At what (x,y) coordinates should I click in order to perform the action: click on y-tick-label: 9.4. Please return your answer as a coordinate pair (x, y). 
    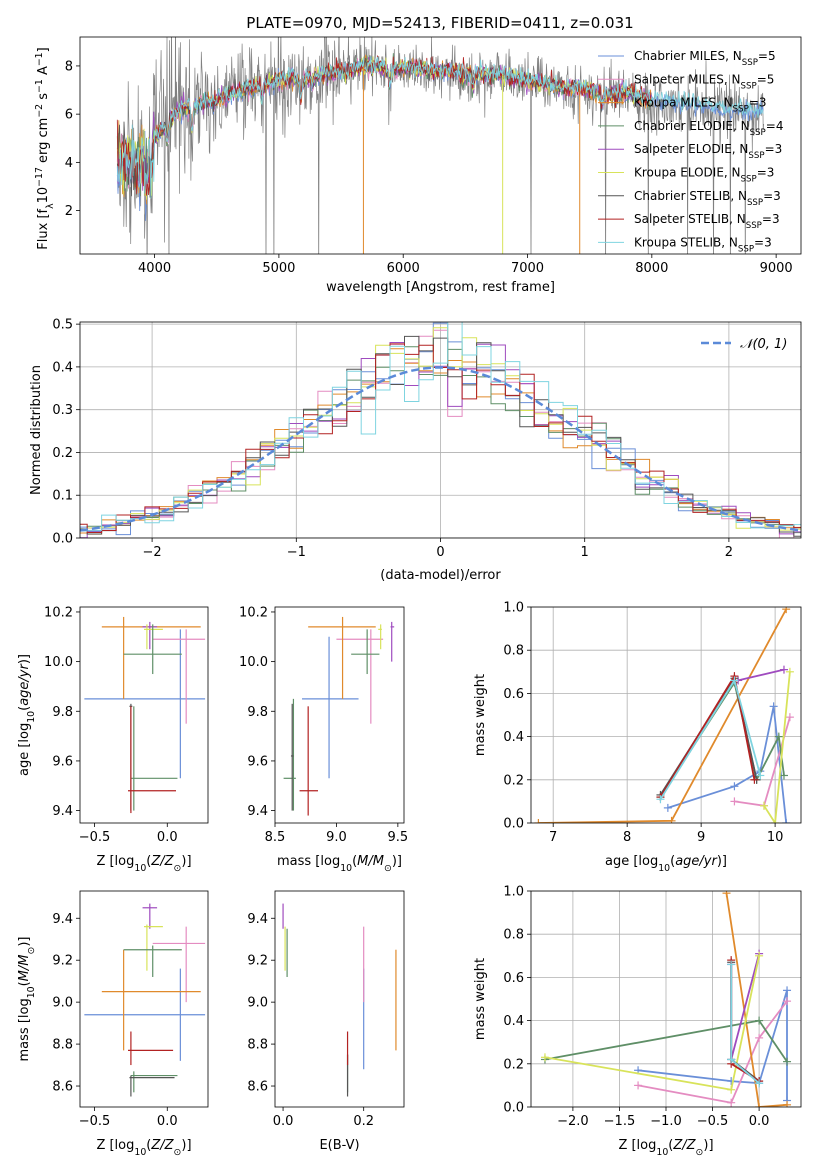
    Looking at the image, I should click on (62, 919).